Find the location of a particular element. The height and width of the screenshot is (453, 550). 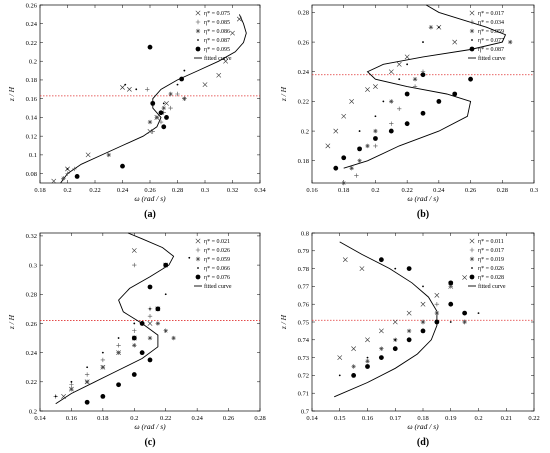

x-tick-label: 0.28 is located at coordinates (502, 190).